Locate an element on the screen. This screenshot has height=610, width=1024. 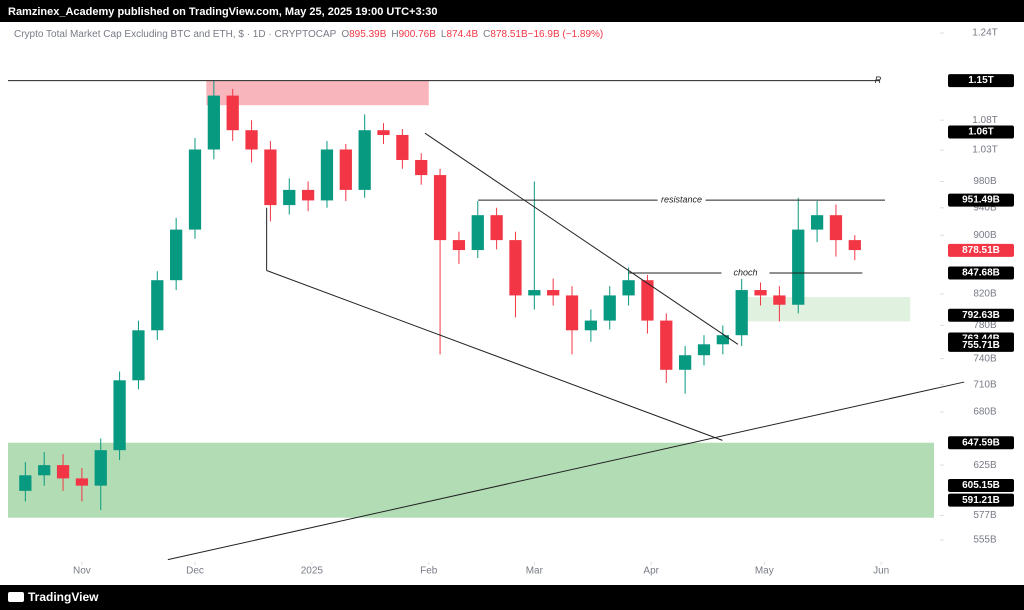
logo-mark is located at coordinates (16, 597).